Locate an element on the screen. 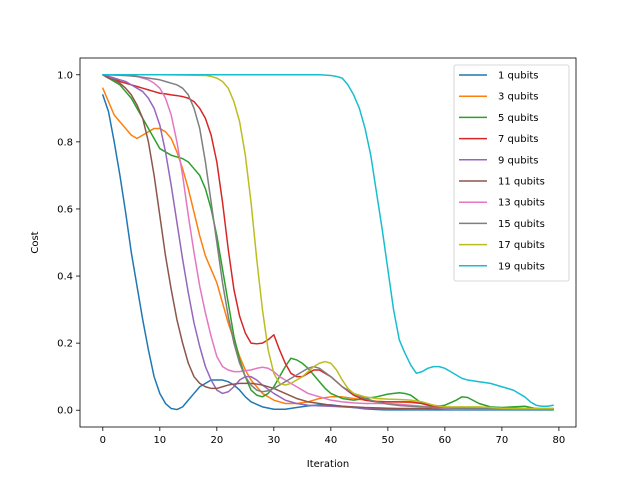 This screenshot has height=480, width=640. y-axis-label: Cost is located at coordinates (35, 242).